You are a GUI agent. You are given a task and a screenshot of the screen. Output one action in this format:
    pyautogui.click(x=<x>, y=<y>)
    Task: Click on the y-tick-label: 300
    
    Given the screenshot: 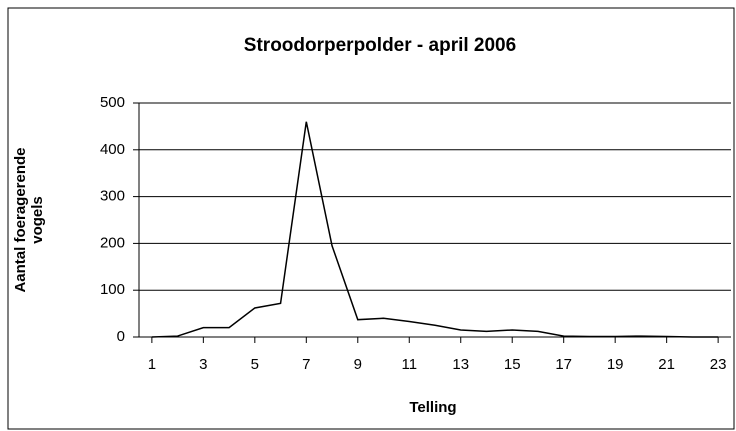 What is the action you would take?
    pyautogui.click(x=112, y=196)
    